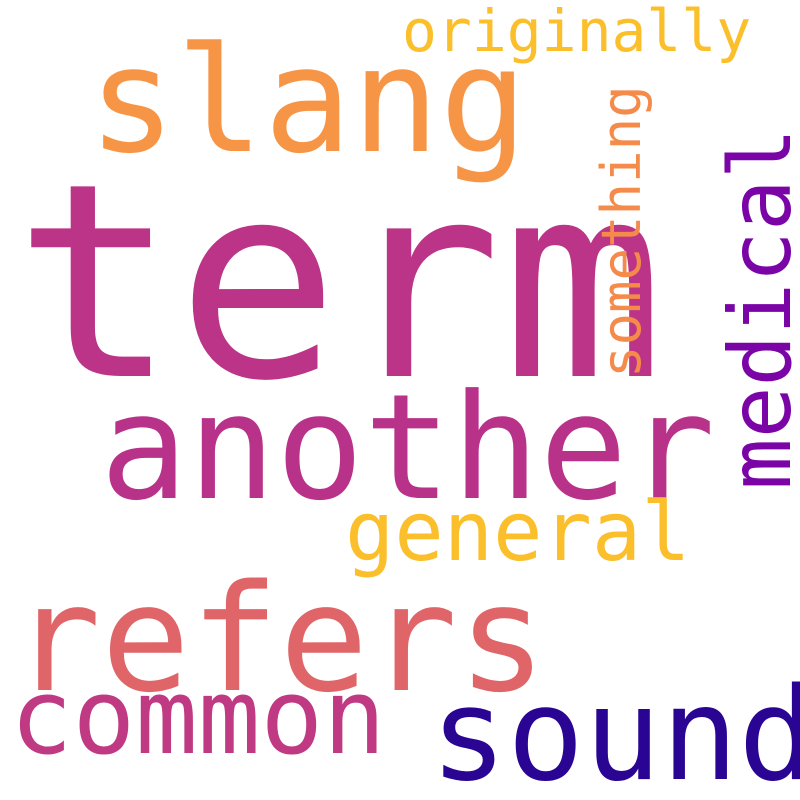 The height and width of the screenshot is (800, 800). I want to click on word-something: something, so click(621, 231).